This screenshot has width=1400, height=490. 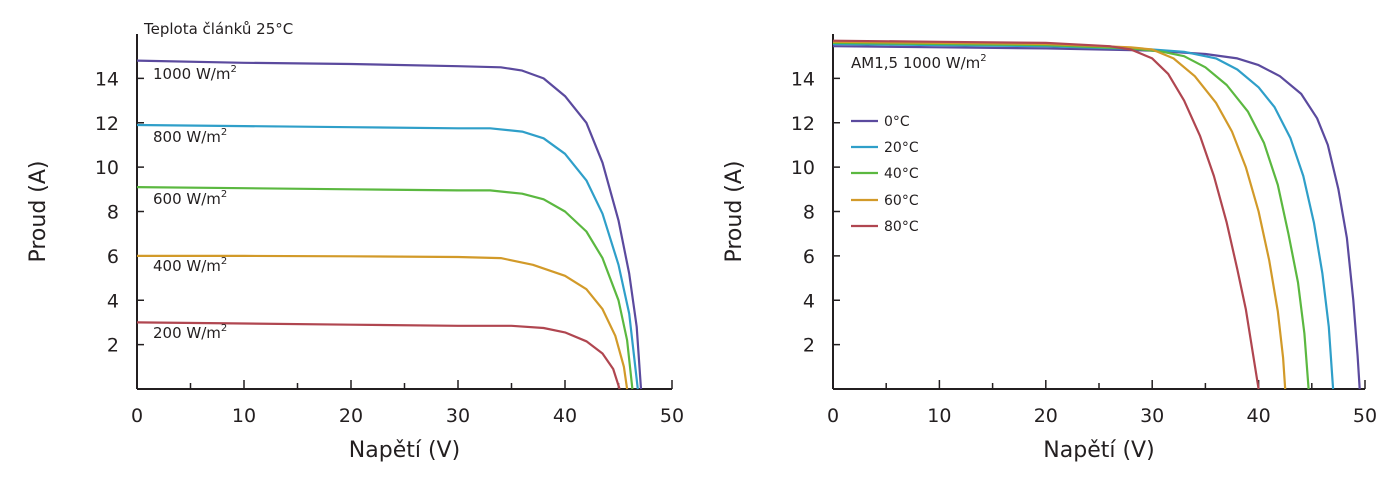 I want to click on chart-title-text: AM1,5 1000 W/m, so click(x=915, y=63).